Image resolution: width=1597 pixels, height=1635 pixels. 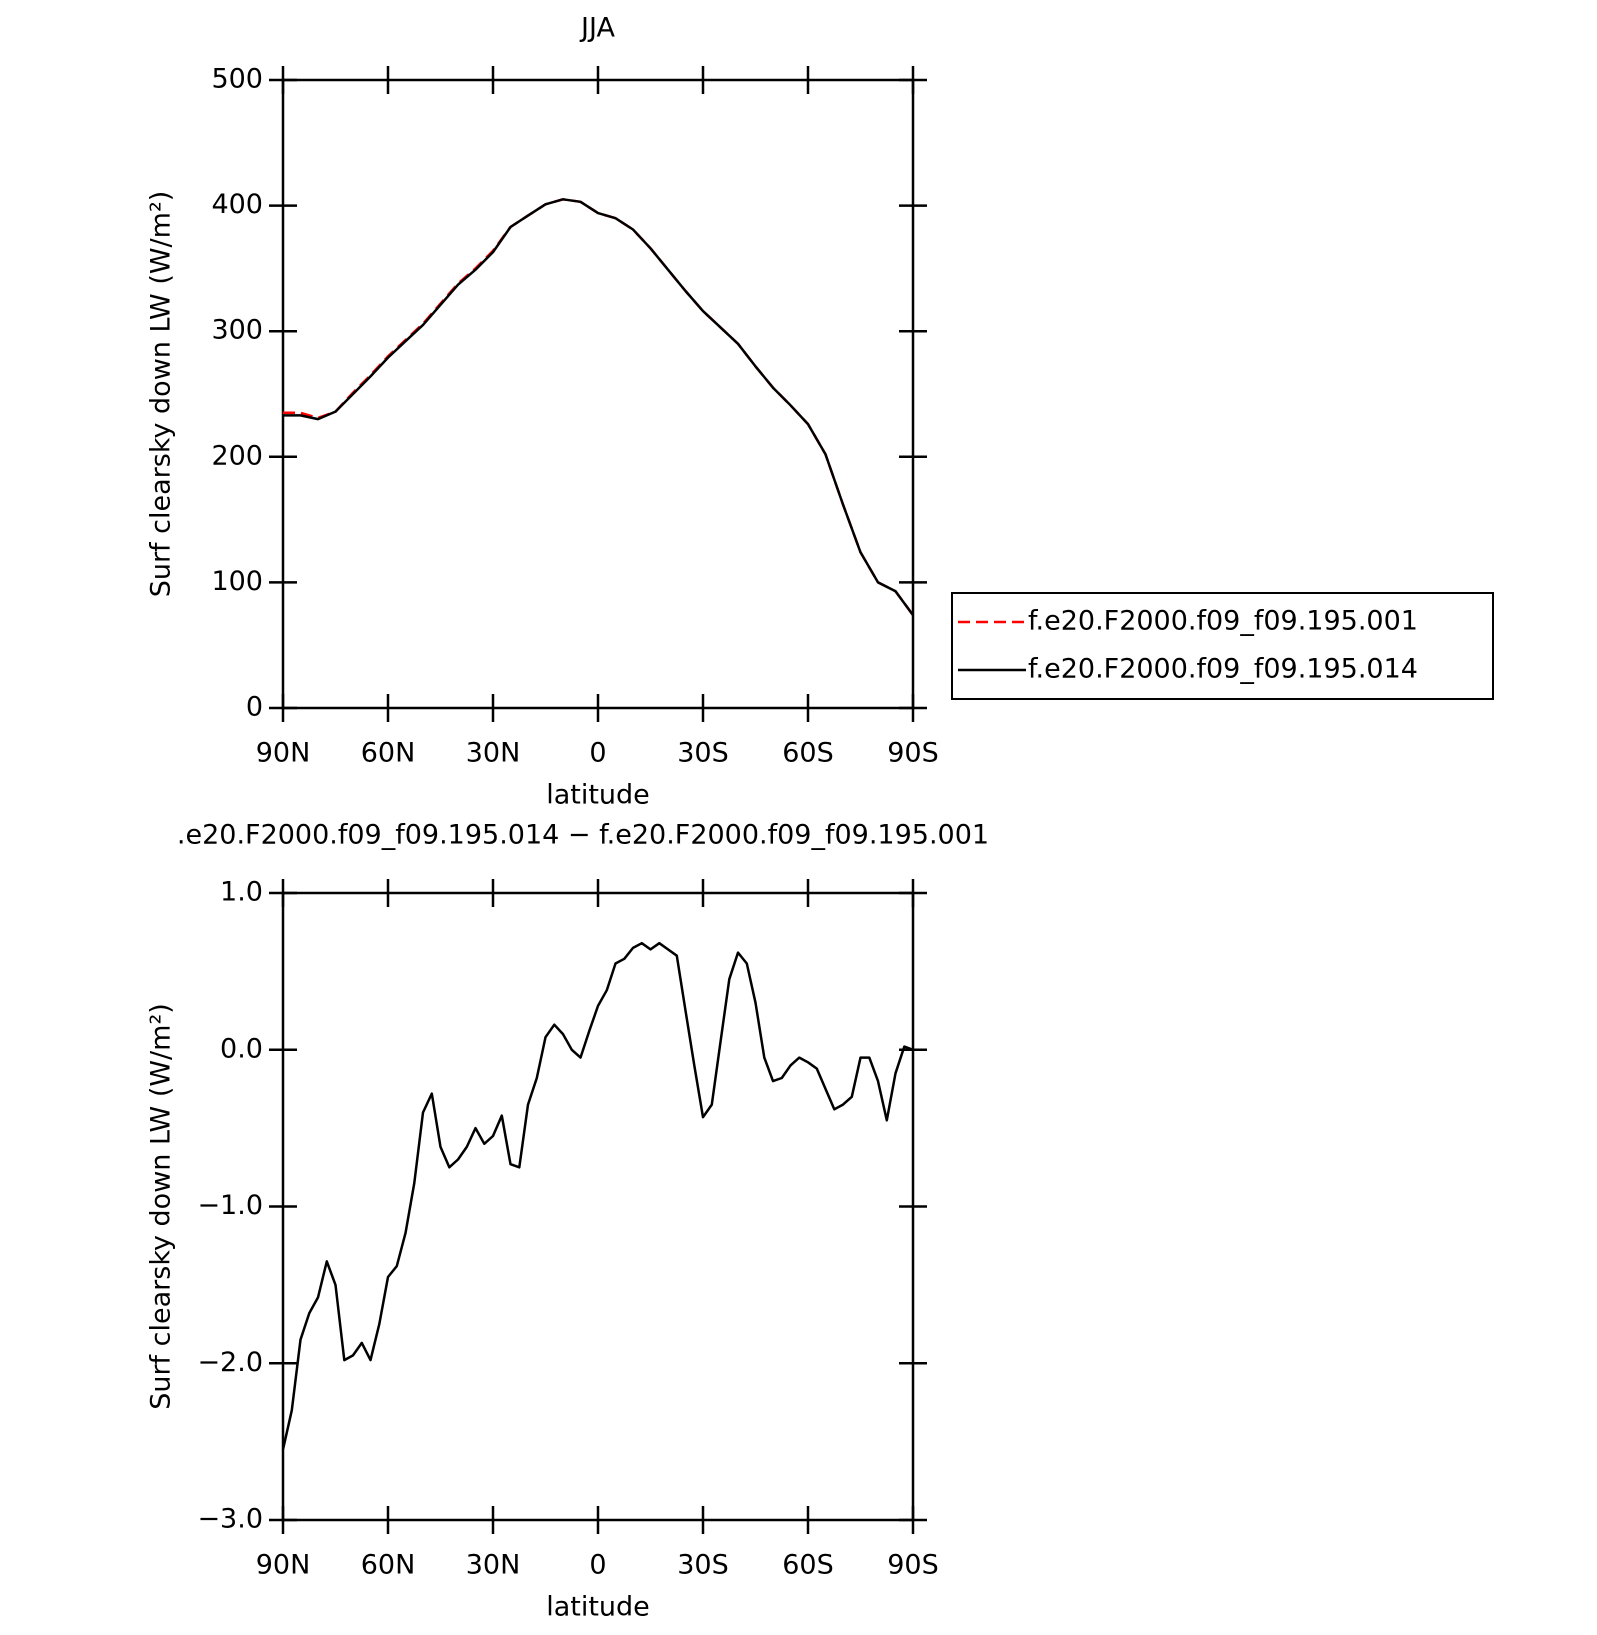 I want to click on y-tick-label: 300, so click(x=237, y=330).